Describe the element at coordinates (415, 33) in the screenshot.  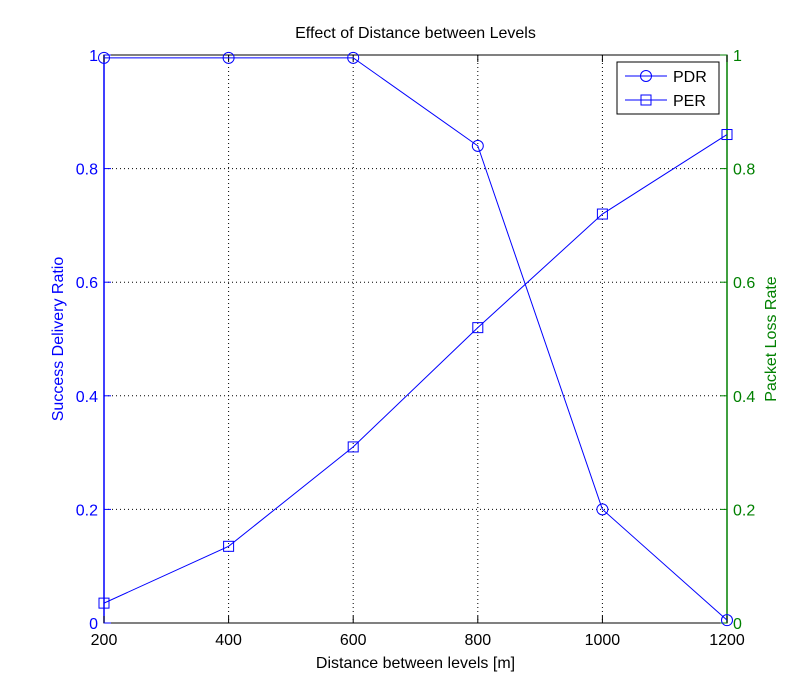
I see `chart-title: Effect of Distance between Levels` at that location.